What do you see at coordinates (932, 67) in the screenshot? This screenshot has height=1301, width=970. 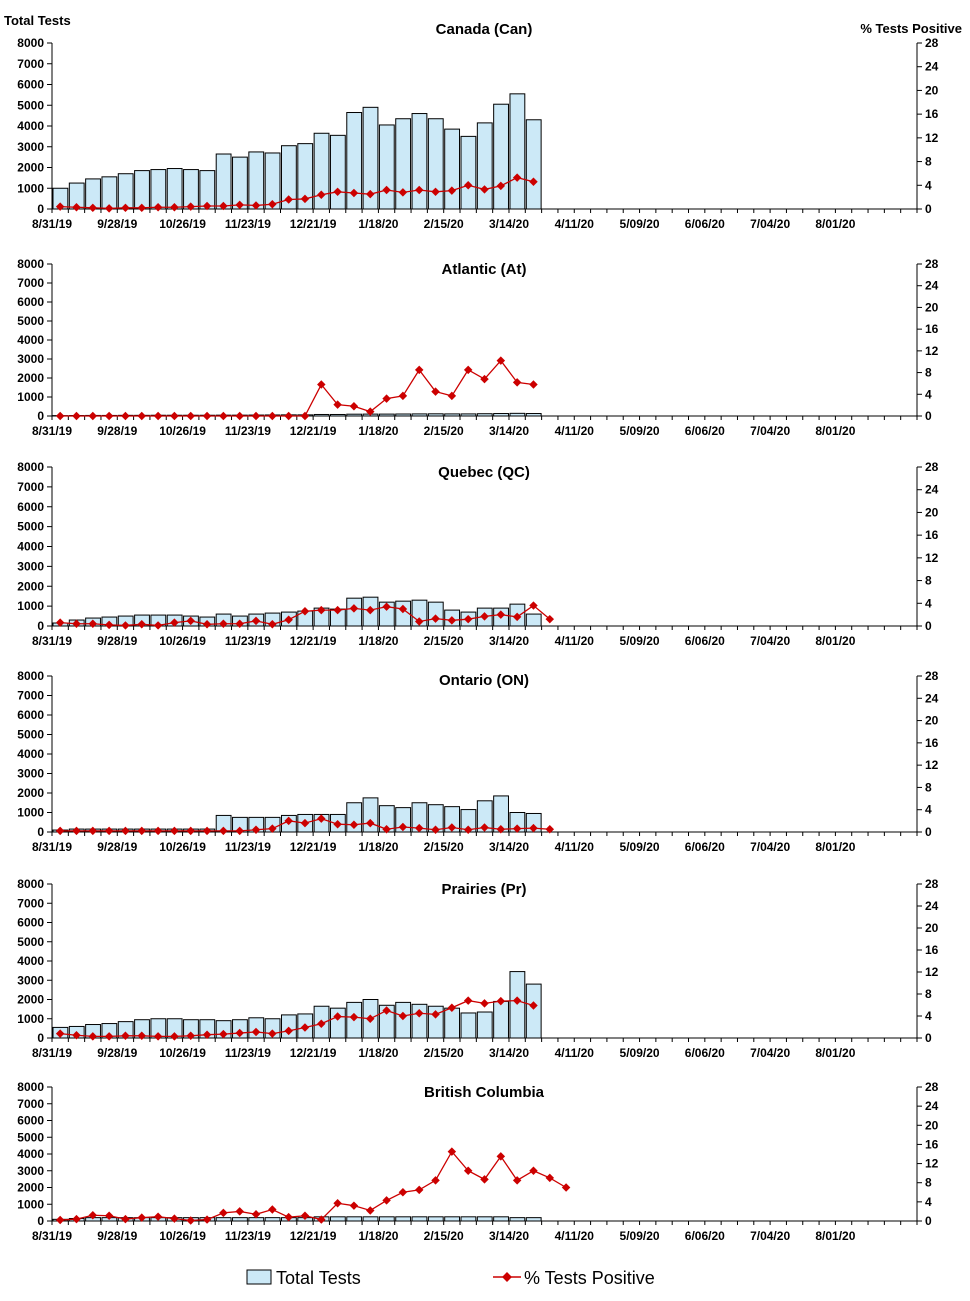 I see `right-tick-label: 24` at bounding box center [932, 67].